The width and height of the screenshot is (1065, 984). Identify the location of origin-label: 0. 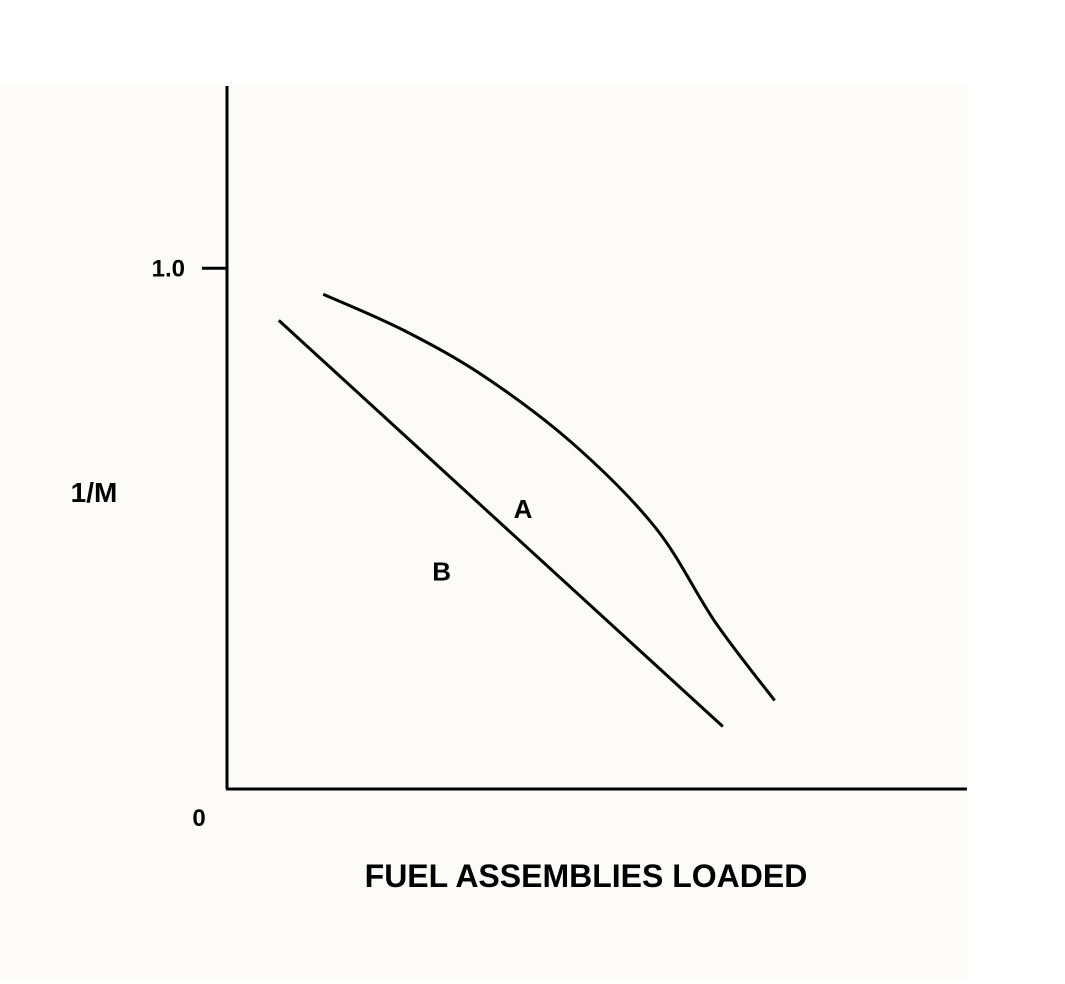
(198, 818).